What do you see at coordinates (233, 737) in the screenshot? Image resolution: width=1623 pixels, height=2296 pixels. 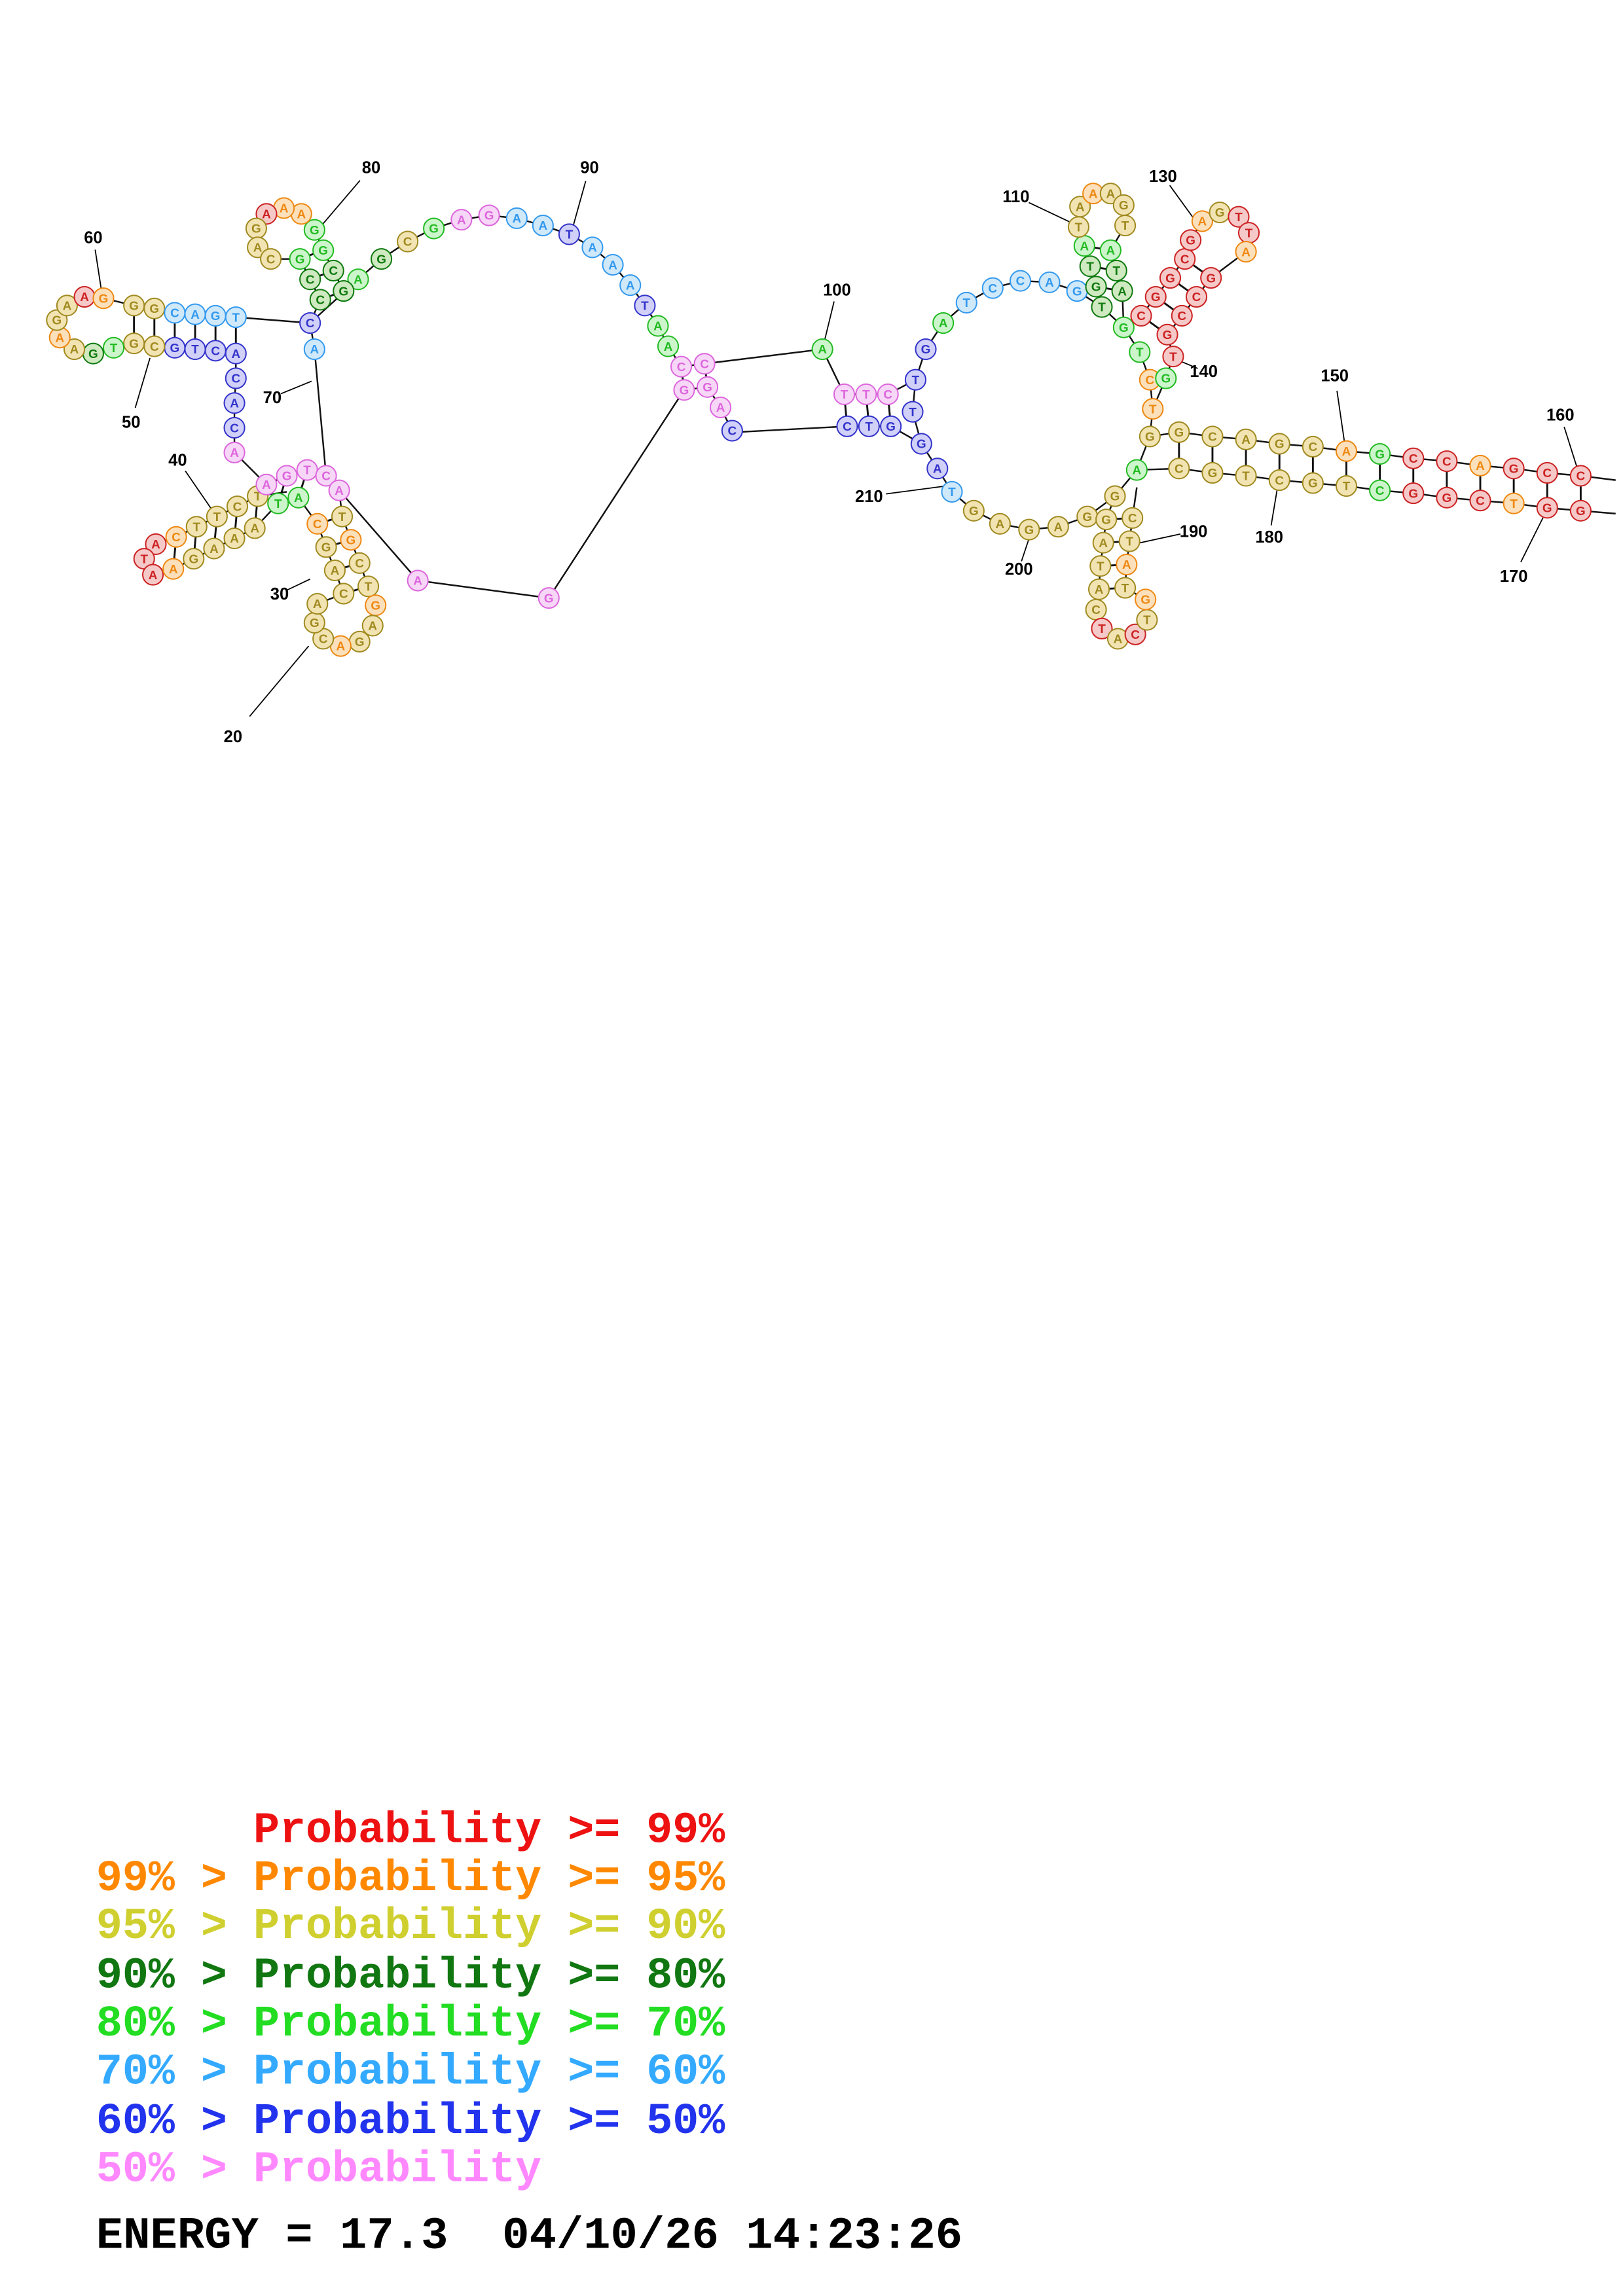 I see `position-label-20: 20` at bounding box center [233, 737].